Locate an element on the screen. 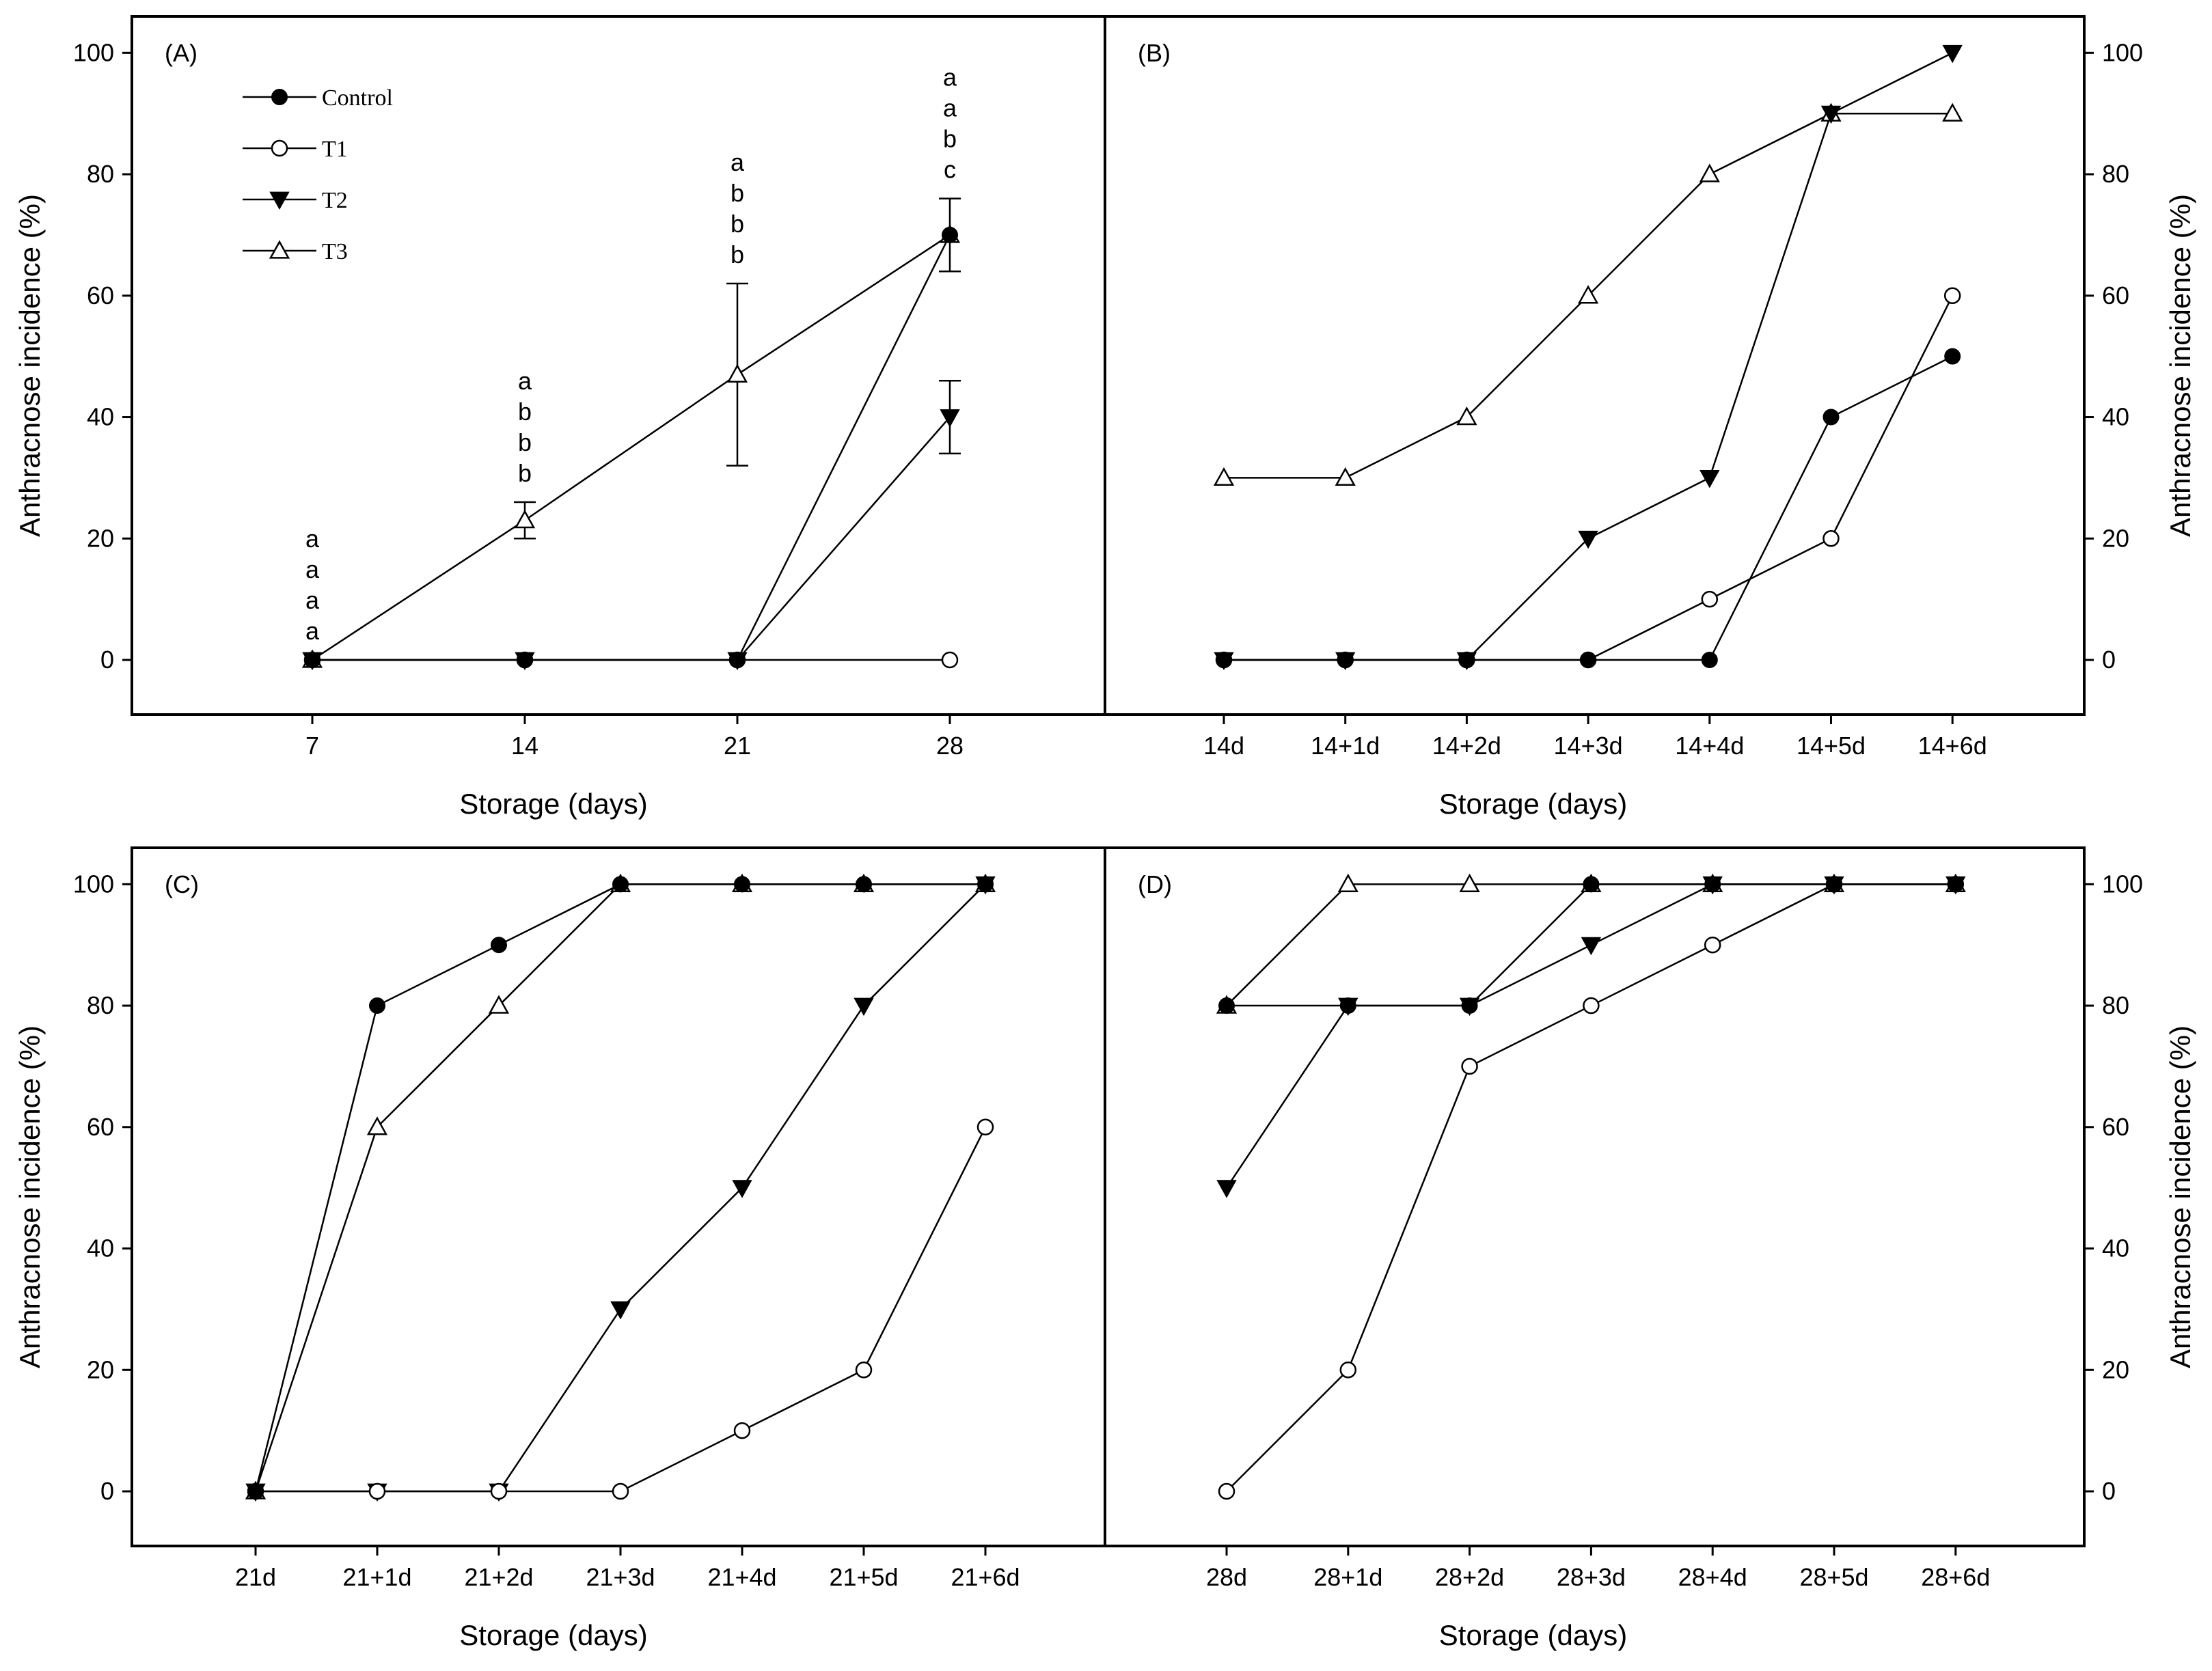 This screenshot has width=2212, height=1671. x-tick-label: 7 is located at coordinates (312, 746).